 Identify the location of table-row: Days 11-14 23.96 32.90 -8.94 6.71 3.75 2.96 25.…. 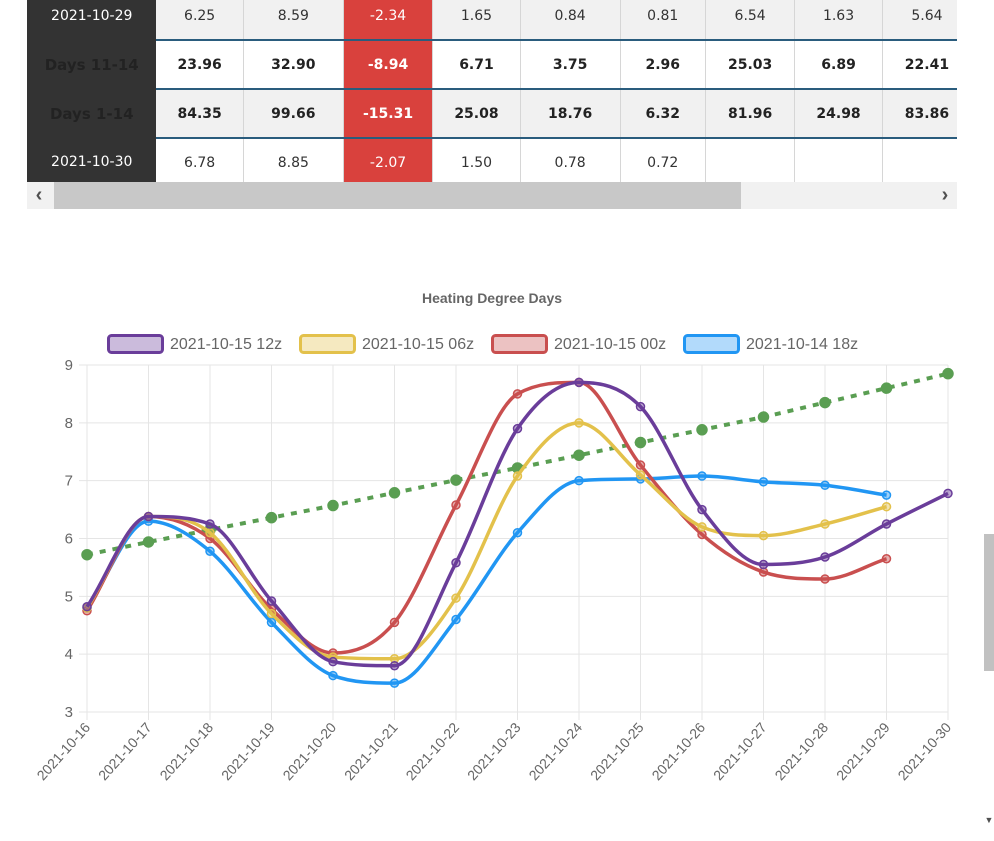
(492, 64).